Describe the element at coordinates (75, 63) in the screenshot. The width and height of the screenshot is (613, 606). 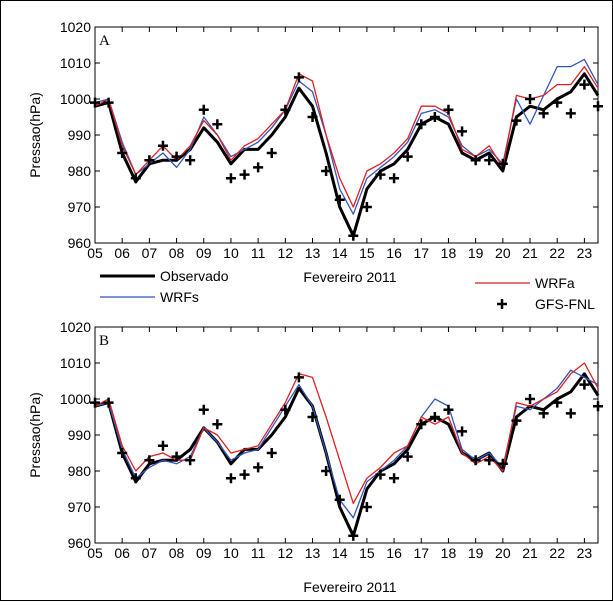
I see `y-tick-label: 1010` at that location.